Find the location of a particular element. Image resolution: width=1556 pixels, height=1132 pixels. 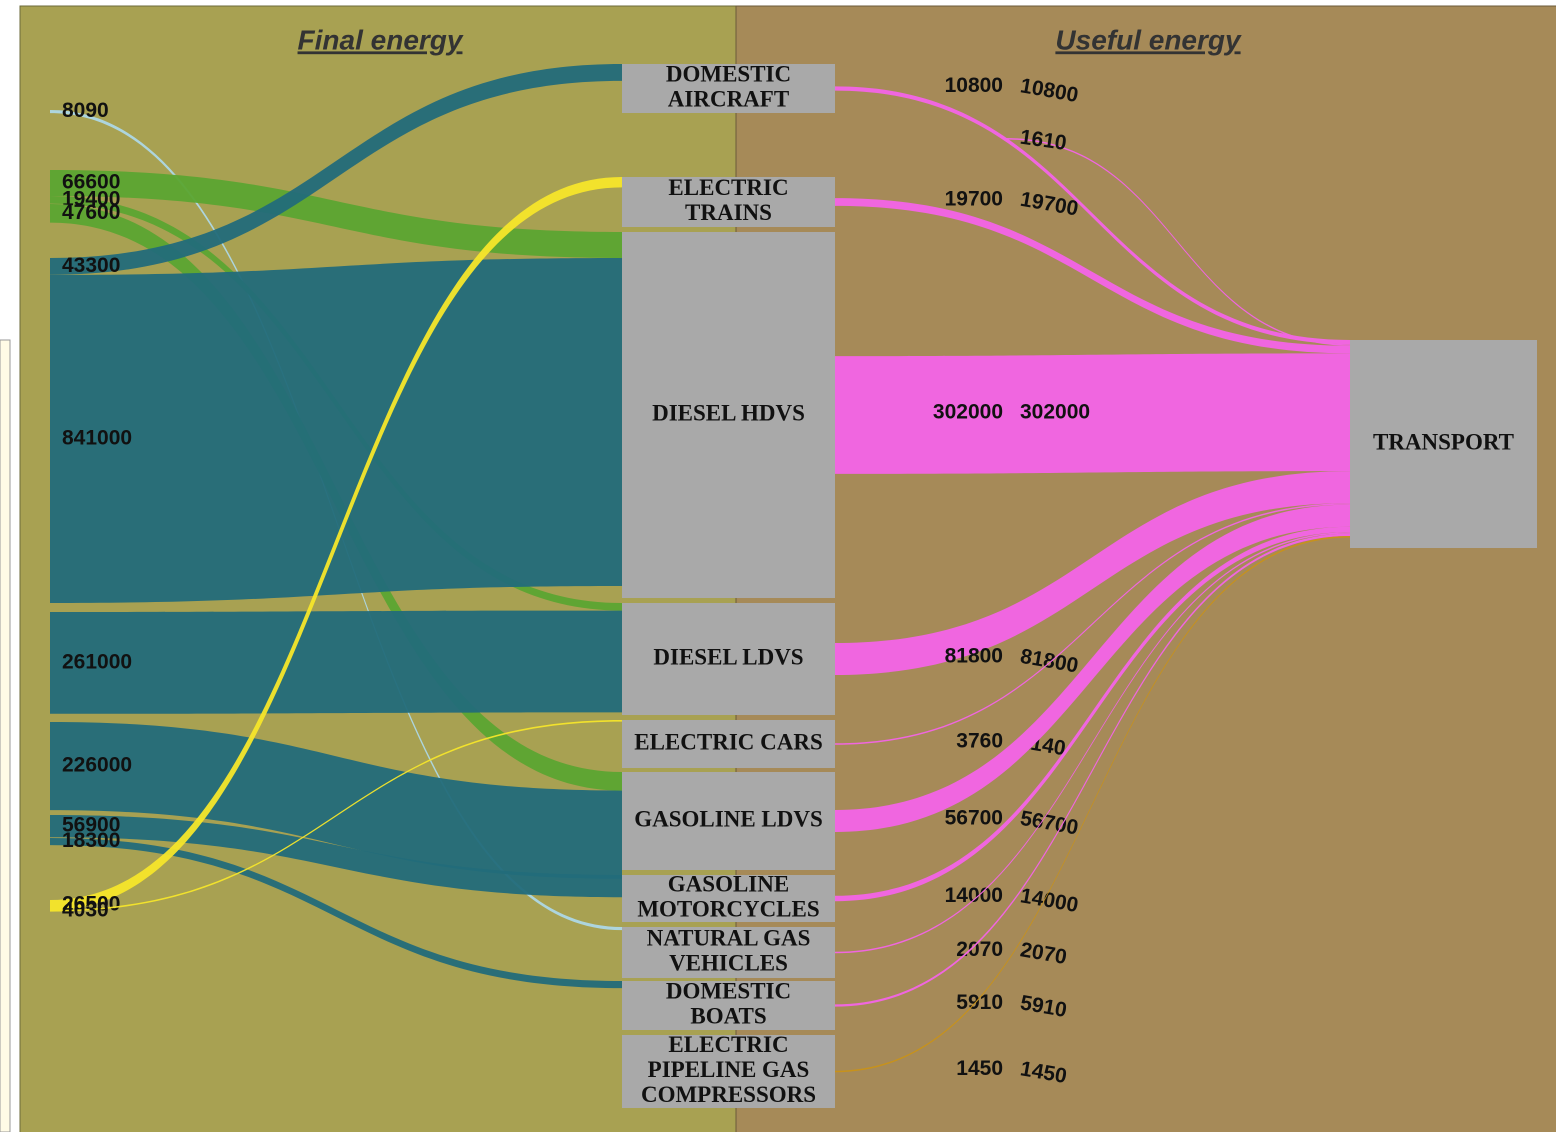

node-label: COMPRESSORS is located at coordinates (728, 1094).